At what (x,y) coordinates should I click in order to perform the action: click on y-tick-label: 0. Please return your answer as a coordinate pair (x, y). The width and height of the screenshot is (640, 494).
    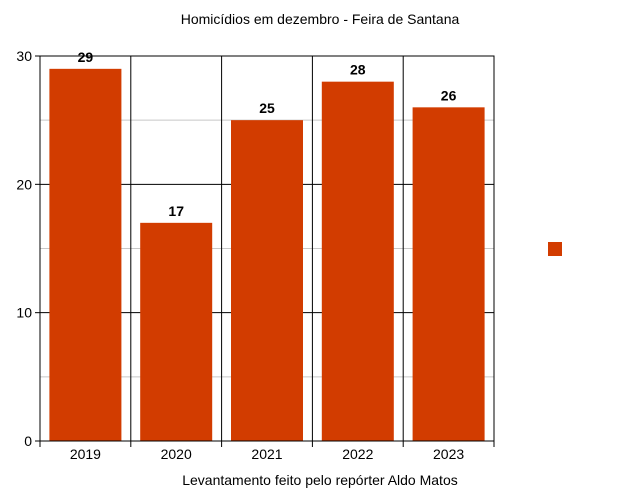
    Looking at the image, I should click on (28, 441).